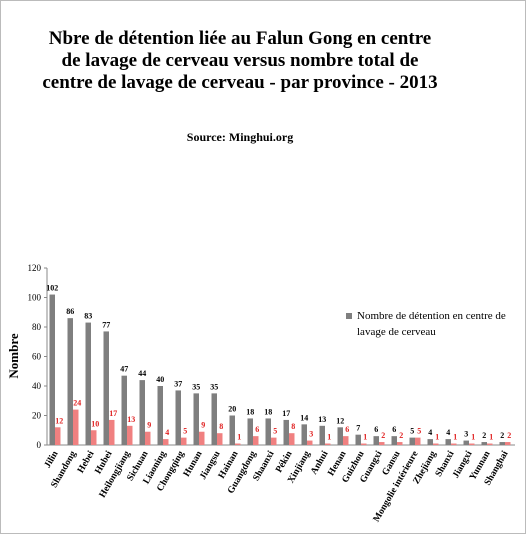 The height and width of the screenshot is (534, 526). Describe the element at coordinates (35, 268) in the screenshot. I see `y-tick-label: 120` at that location.